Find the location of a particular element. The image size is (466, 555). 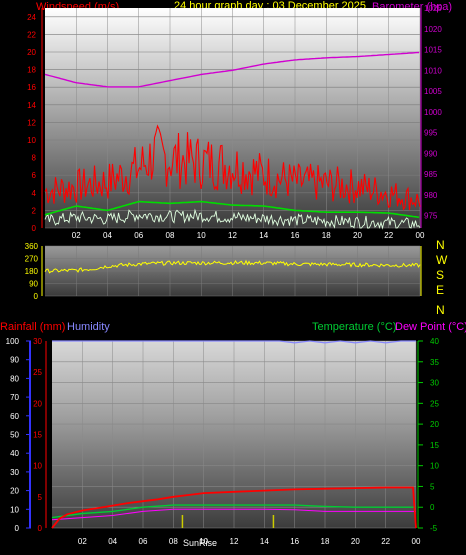

humidity-tick-label: 20 is located at coordinates (14, 491).